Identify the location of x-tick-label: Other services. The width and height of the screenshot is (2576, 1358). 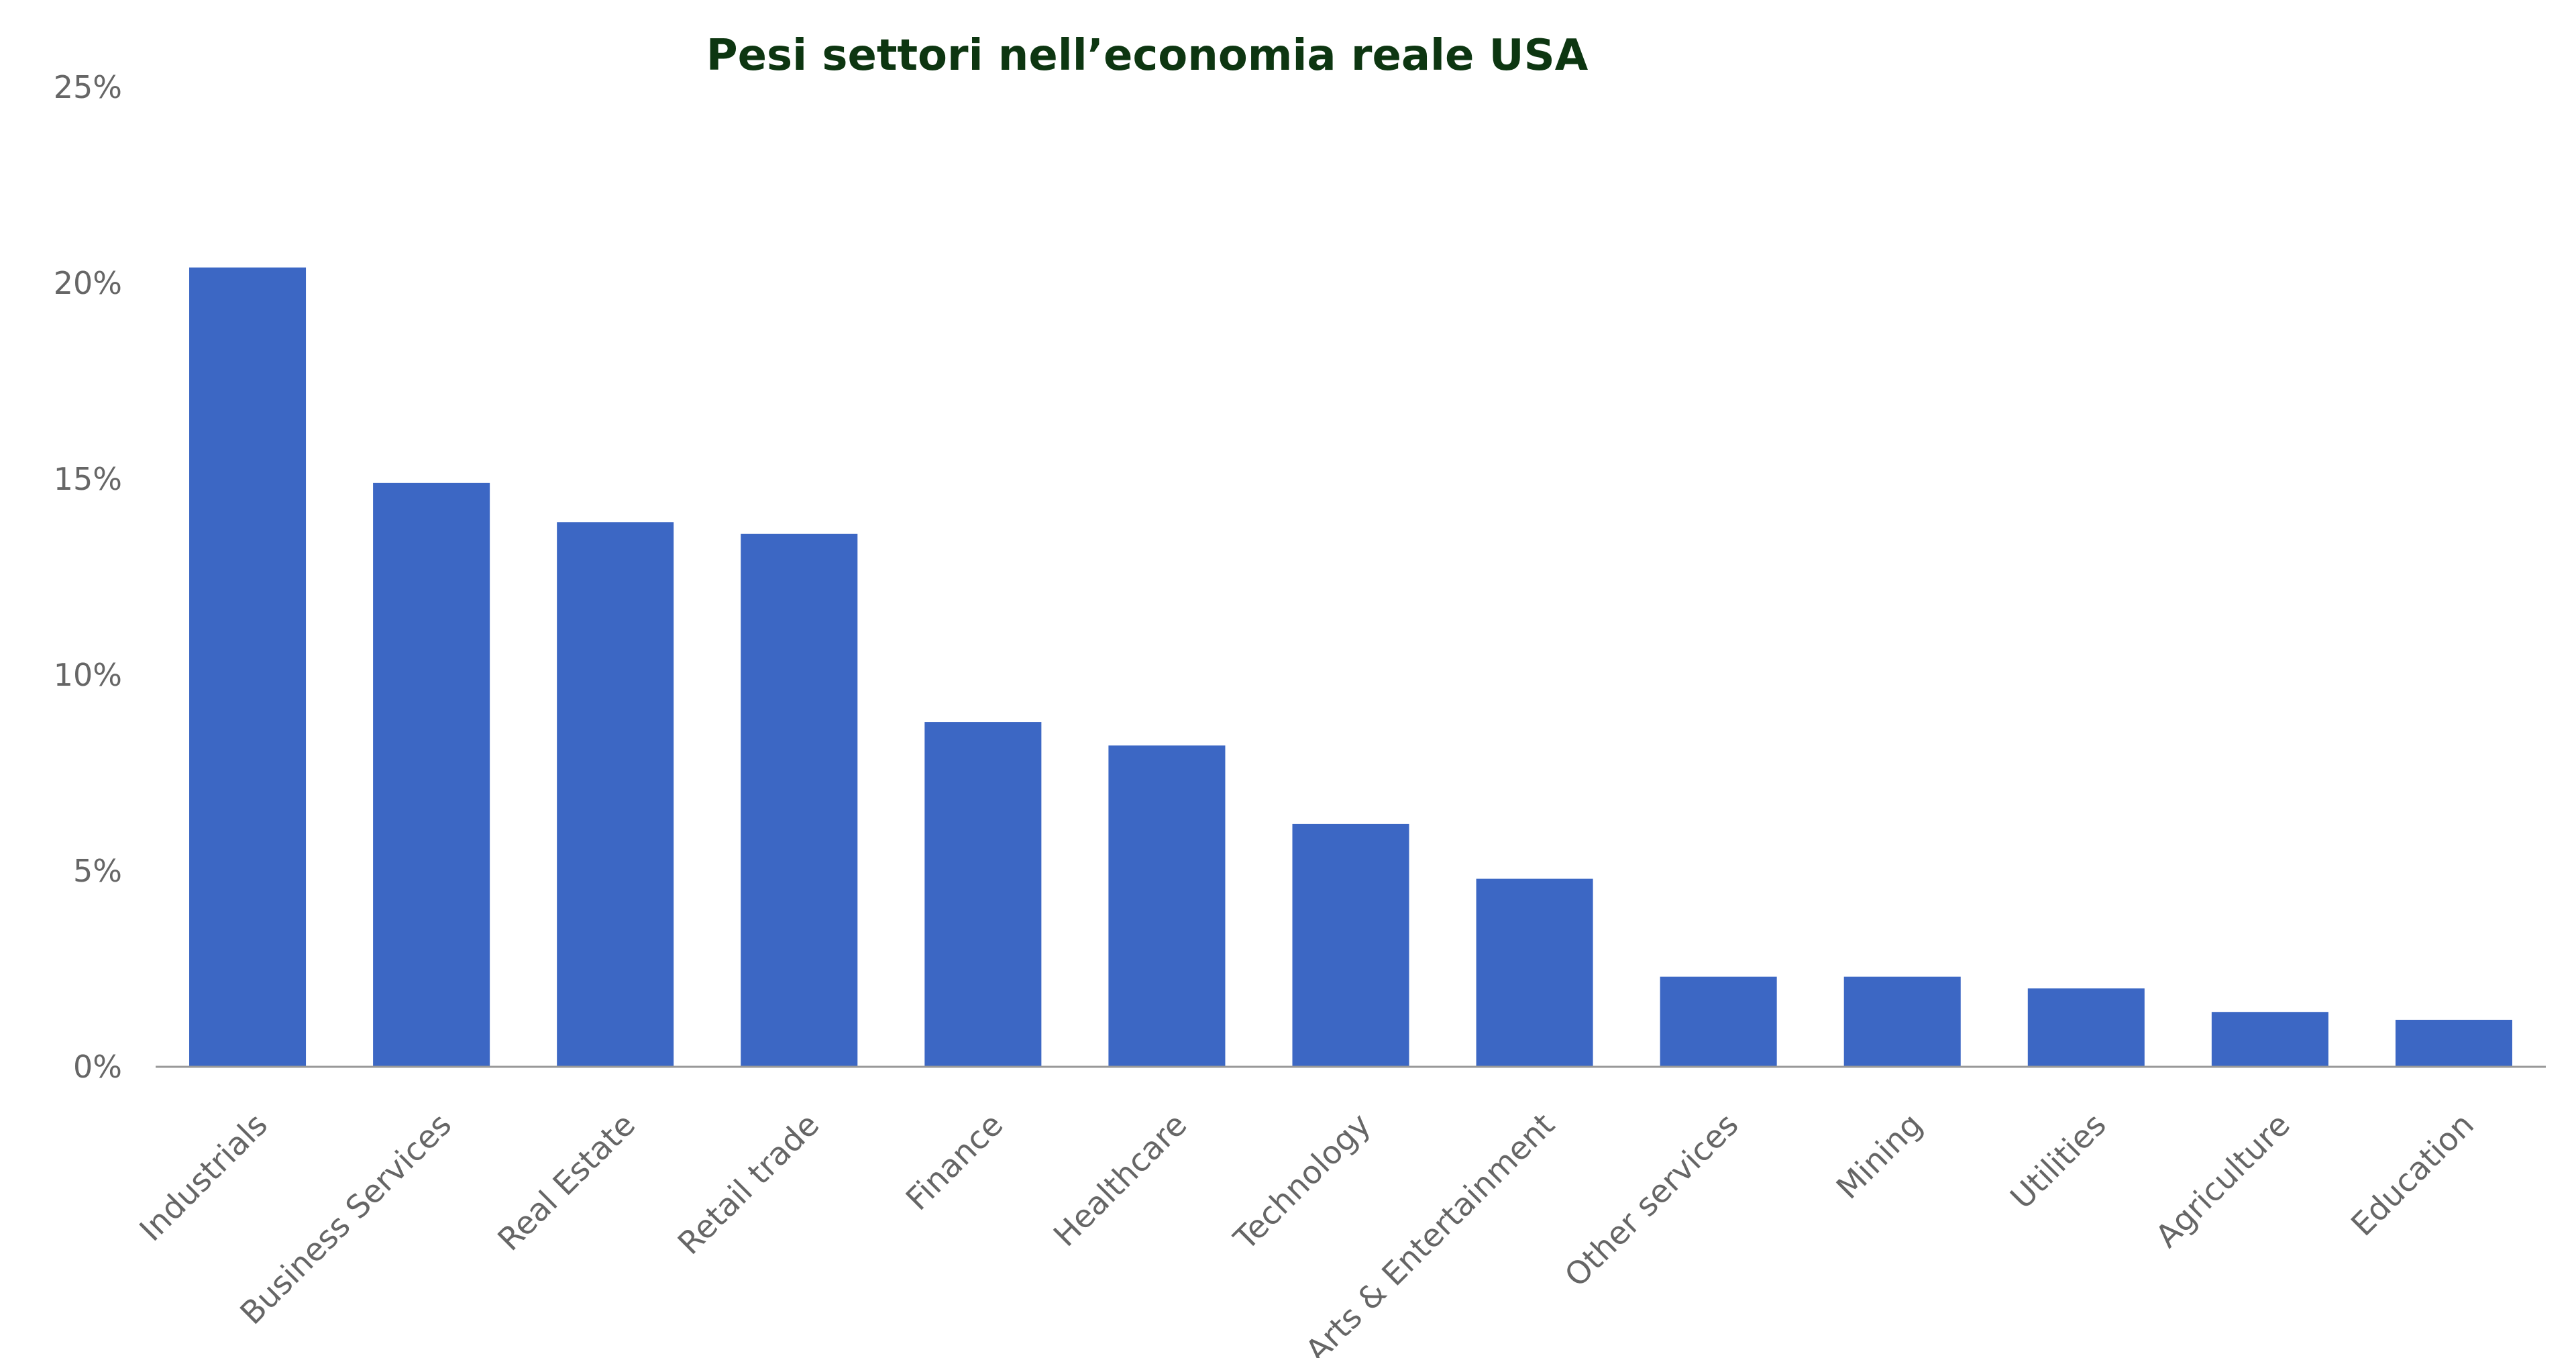
(1652, 1200).